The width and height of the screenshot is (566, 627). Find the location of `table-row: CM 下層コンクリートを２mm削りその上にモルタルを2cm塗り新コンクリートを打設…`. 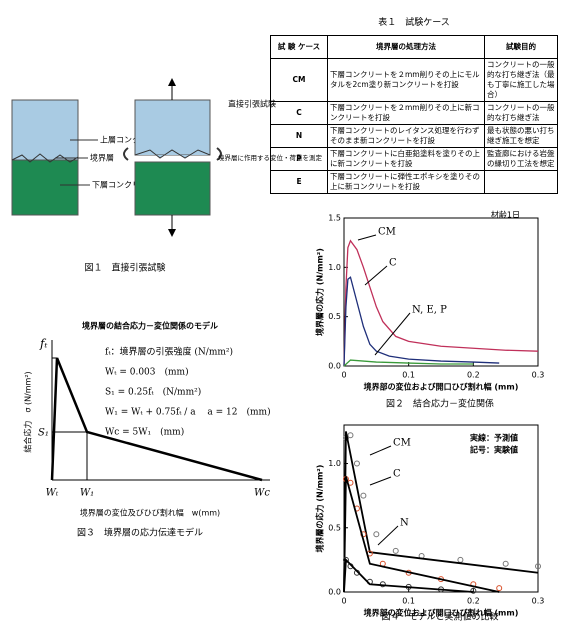

table-row: CM 下層コンクリートを２mm削りその上にモルタルを2cm塗り新コンクリートを打設… is located at coordinates (414, 80).